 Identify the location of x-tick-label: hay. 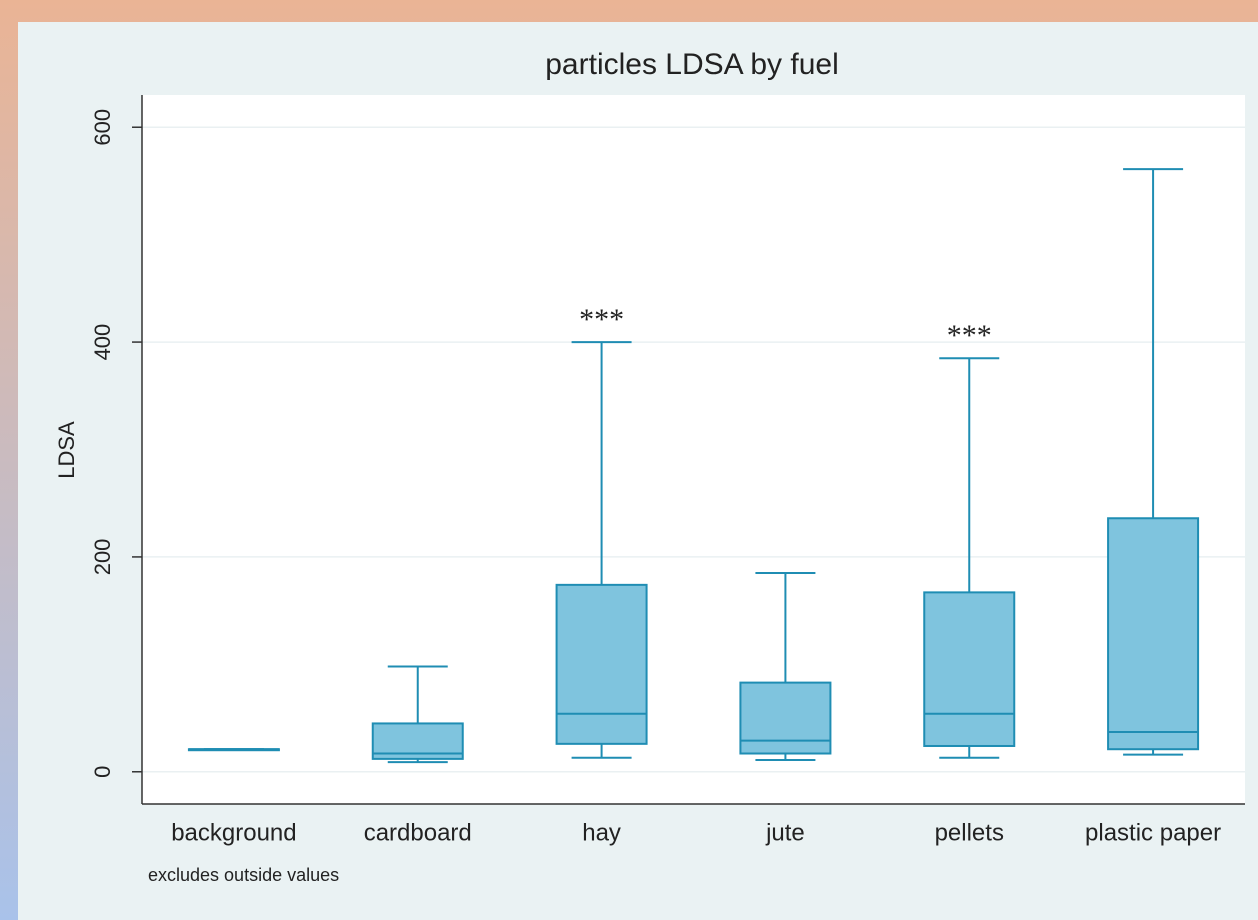
(601, 832).